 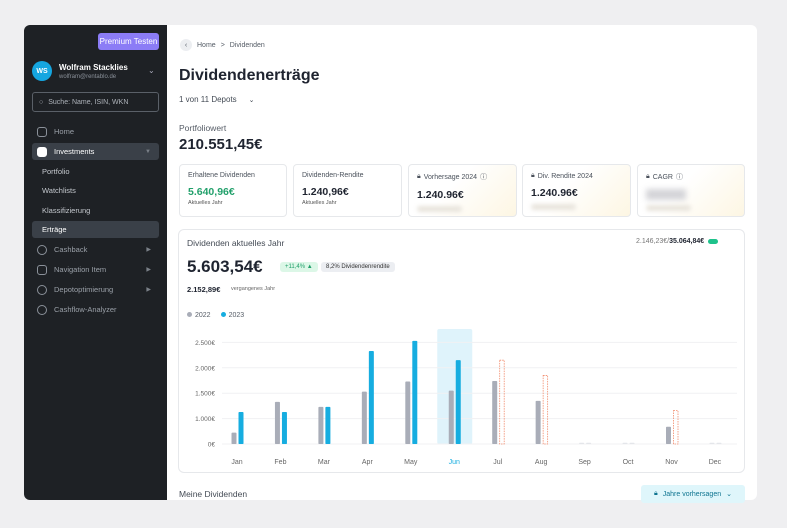 I want to click on avatar: WS, so click(x=42, y=71).